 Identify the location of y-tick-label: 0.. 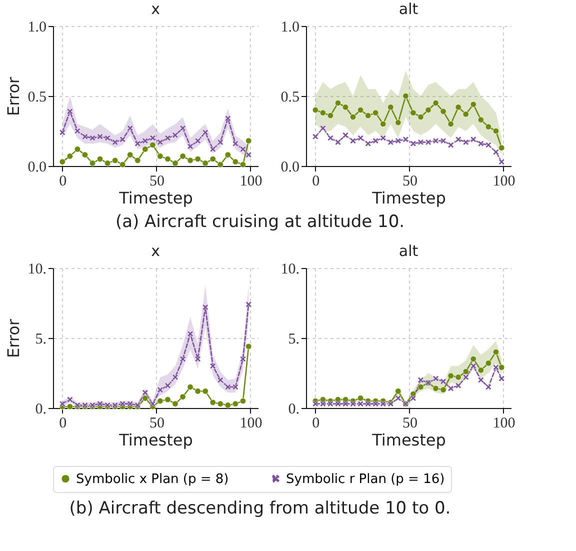
(40, 410).